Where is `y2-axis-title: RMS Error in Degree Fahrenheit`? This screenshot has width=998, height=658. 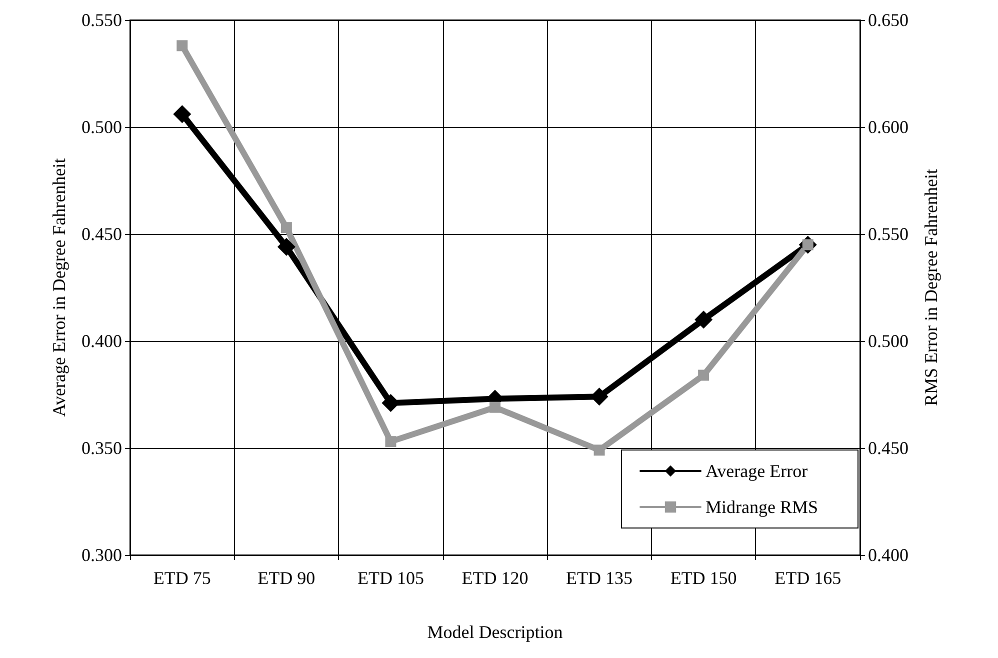
y2-axis-title: RMS Error in Degree Fahrenheit is located at coordinates (931, 287).